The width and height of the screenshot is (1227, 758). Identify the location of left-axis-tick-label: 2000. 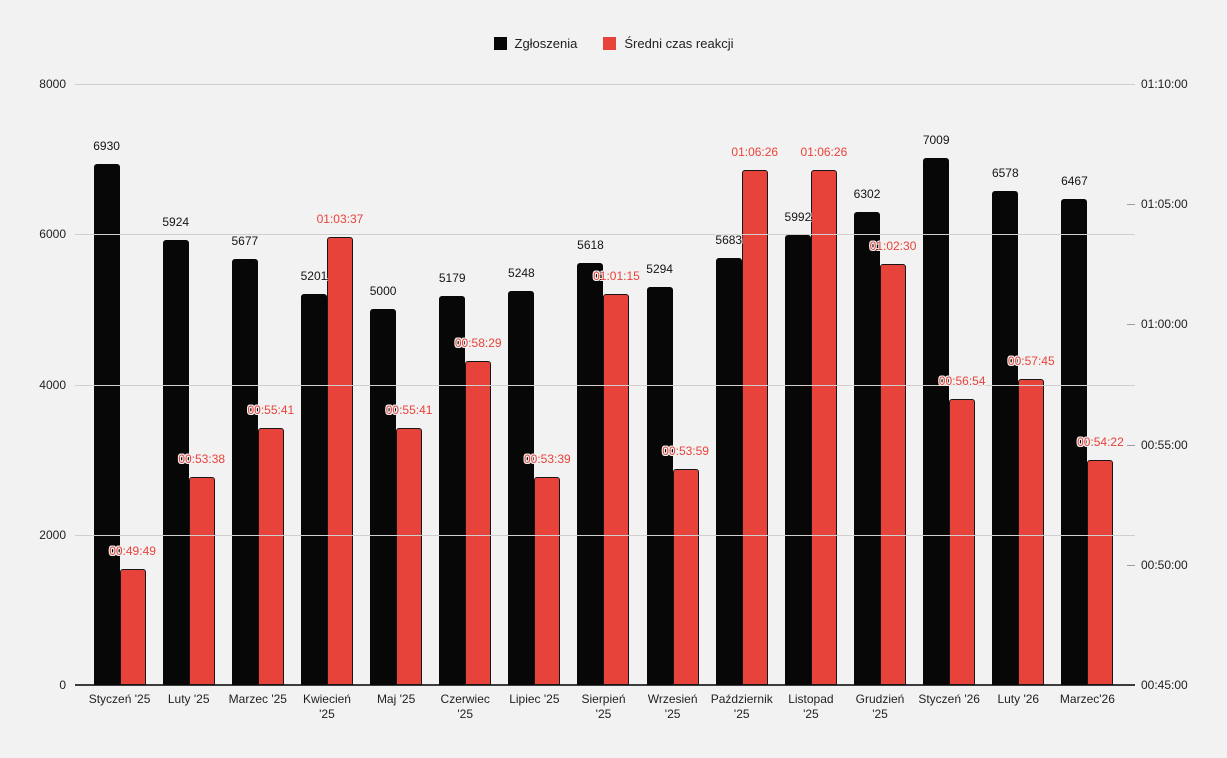
(52, 534).